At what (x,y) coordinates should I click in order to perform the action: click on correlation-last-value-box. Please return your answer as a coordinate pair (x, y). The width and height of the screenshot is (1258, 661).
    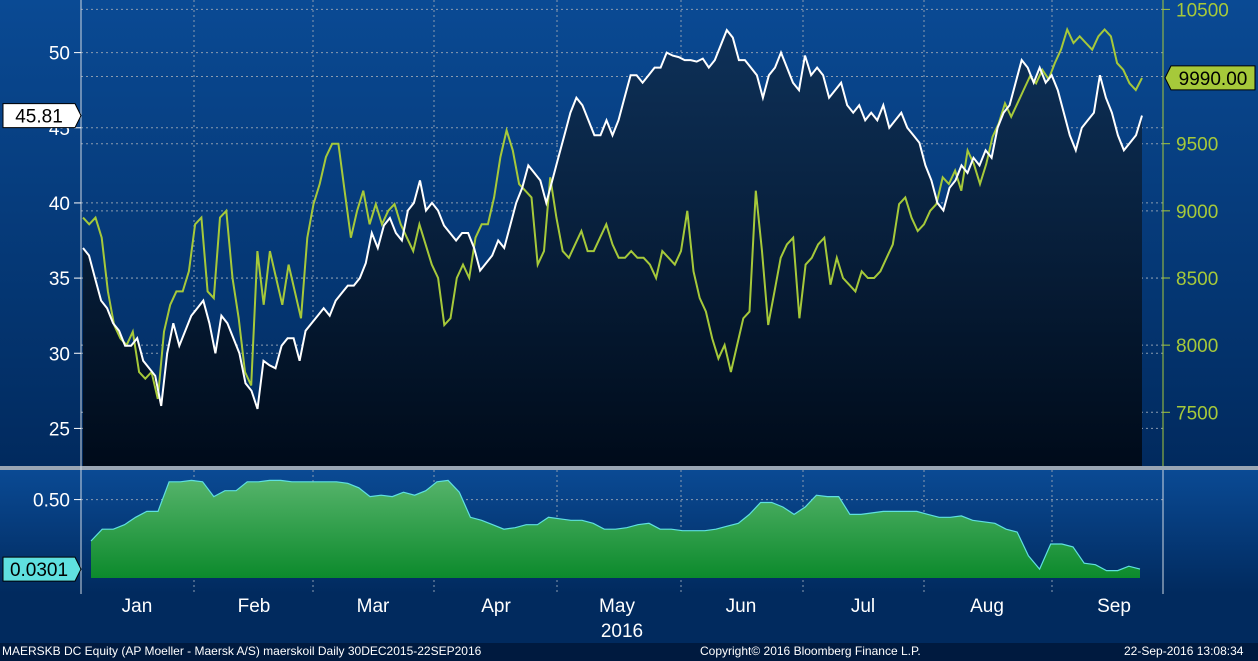
    Looking at the image, I should click on (42, 569).